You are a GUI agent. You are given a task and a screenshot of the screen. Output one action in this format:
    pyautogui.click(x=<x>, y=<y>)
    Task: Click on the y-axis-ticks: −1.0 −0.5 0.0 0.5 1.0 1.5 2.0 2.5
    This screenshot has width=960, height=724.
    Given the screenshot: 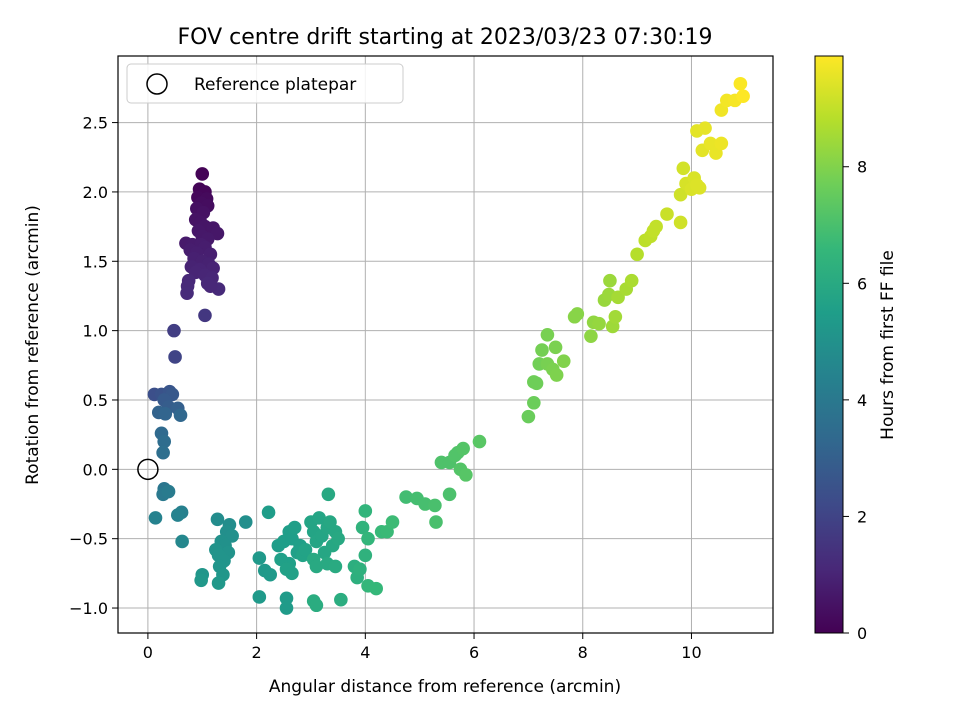 What is the action you would take?
    pyautogui.click(x=93, y=366)
    